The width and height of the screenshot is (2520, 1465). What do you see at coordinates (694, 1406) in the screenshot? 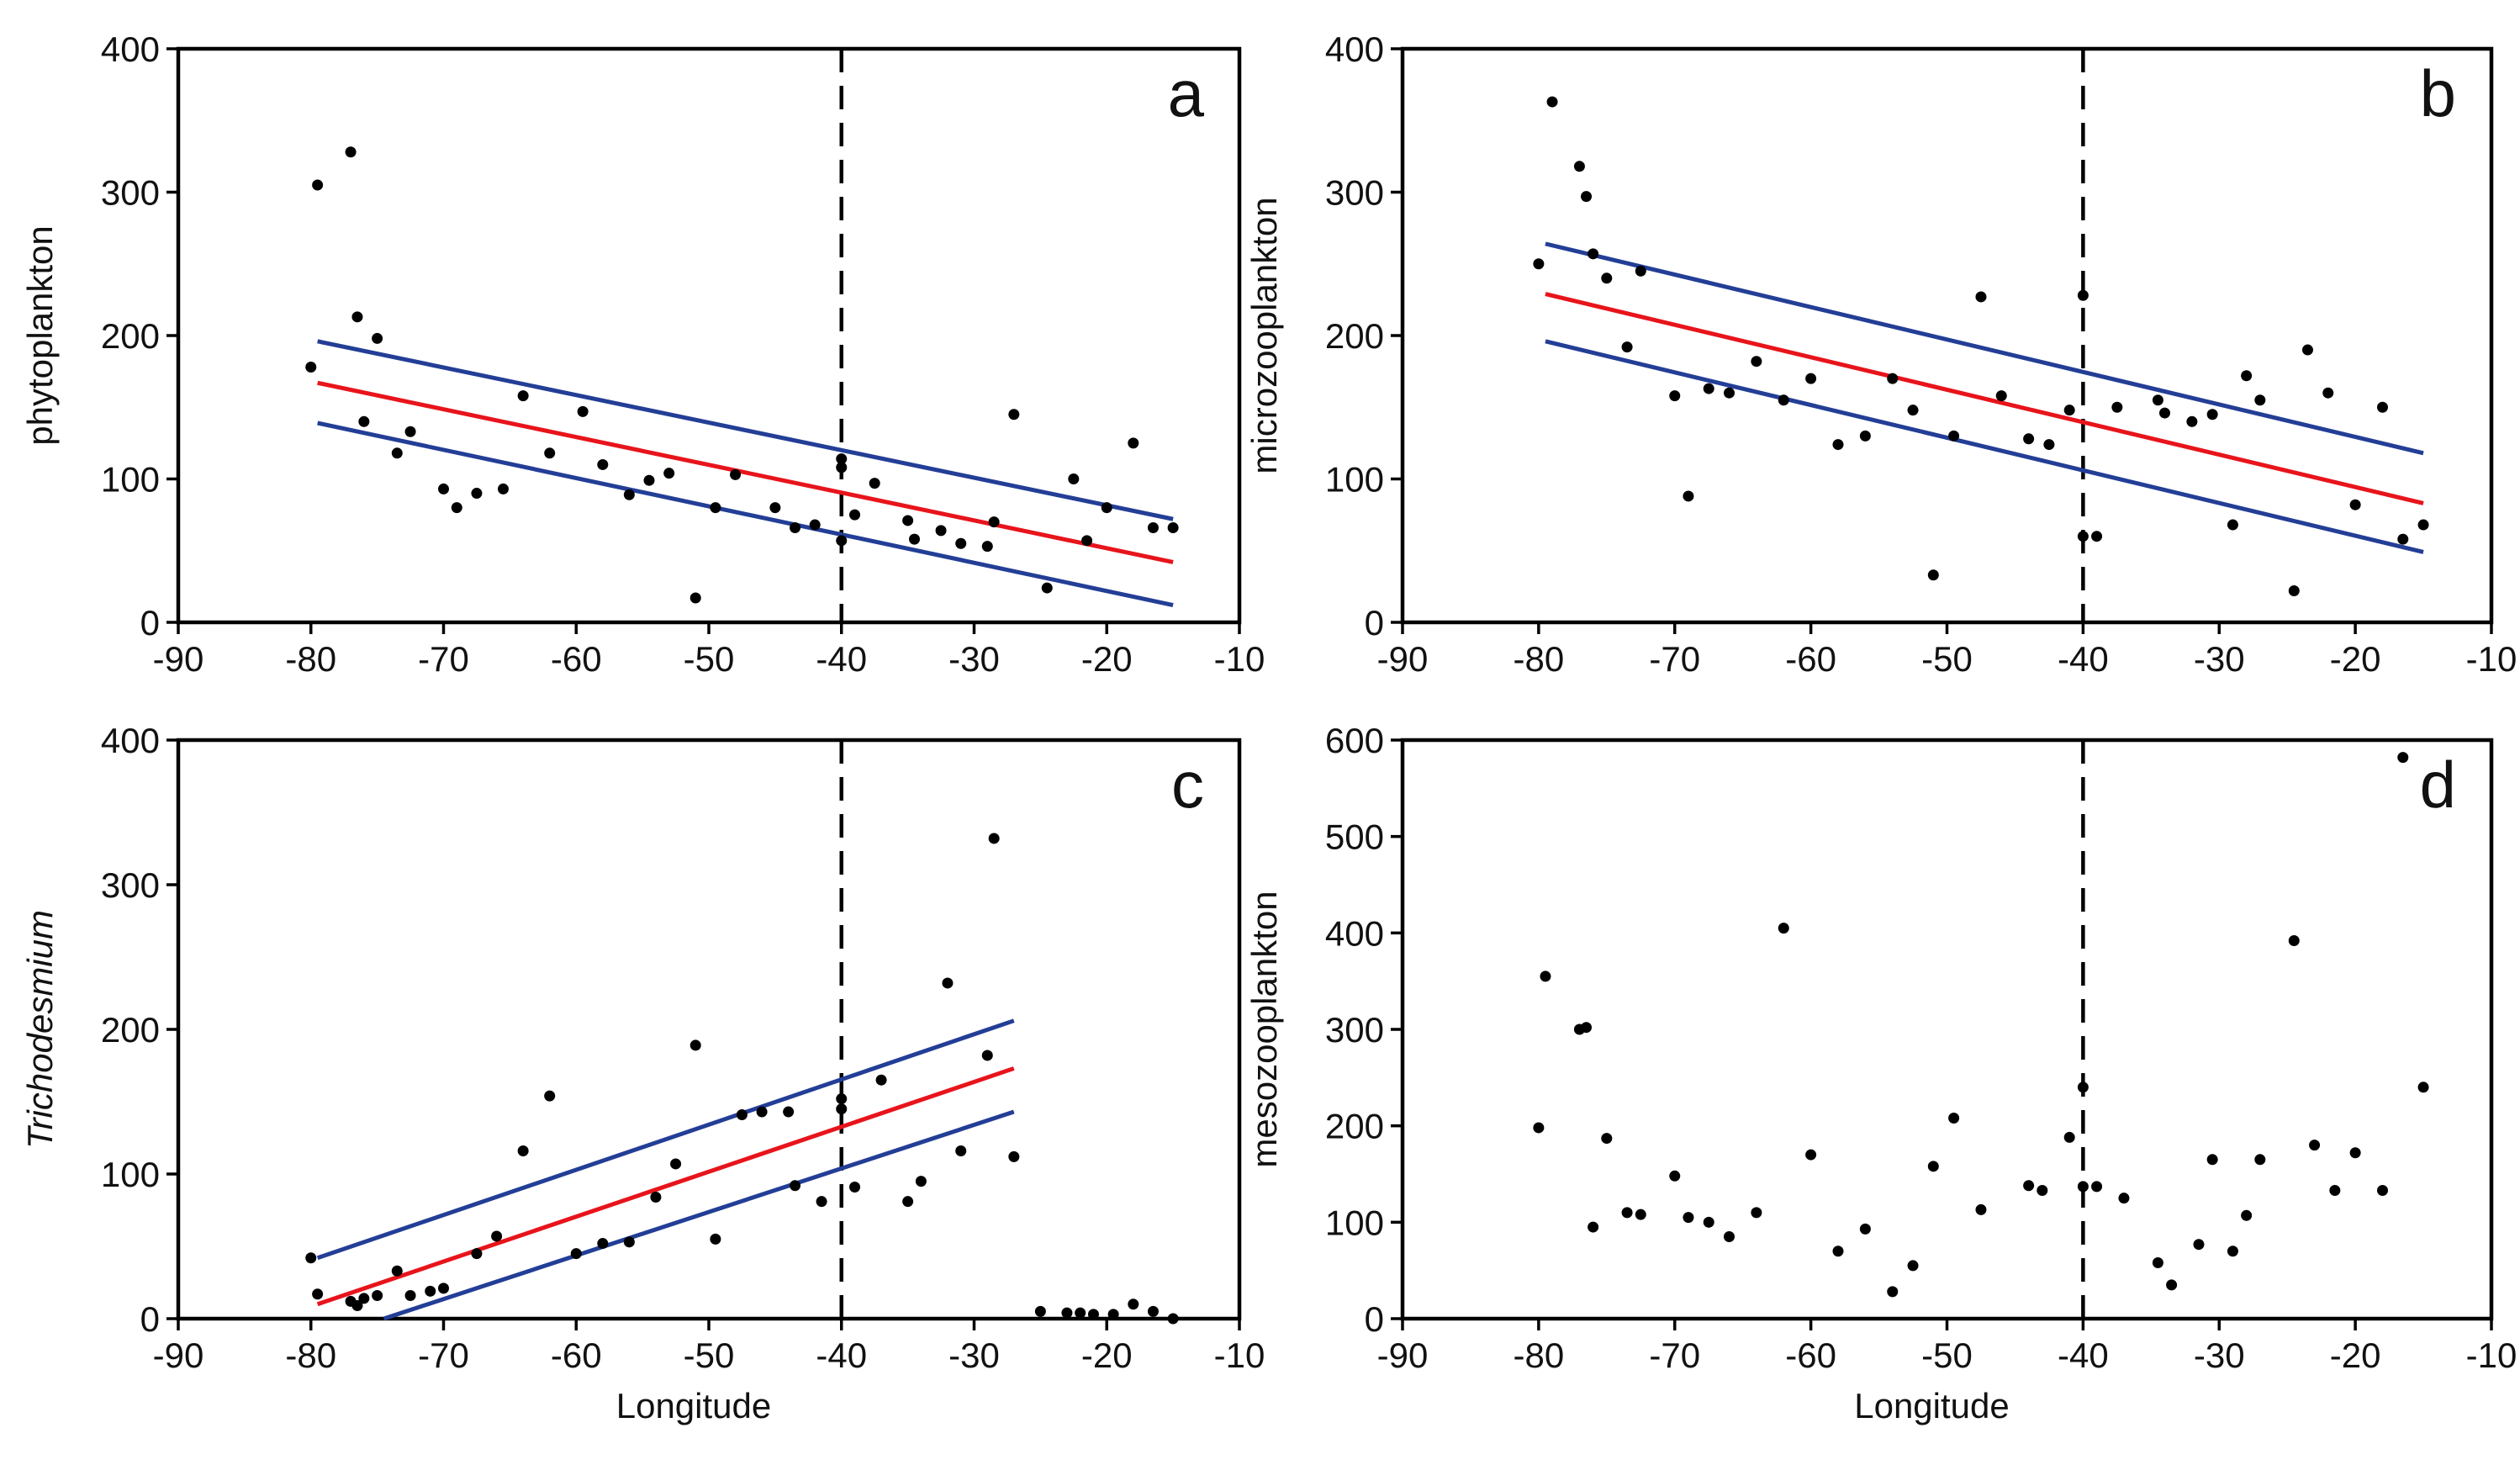
I see `x-axis-title: Longitude` at bounding box center [694, 1406].